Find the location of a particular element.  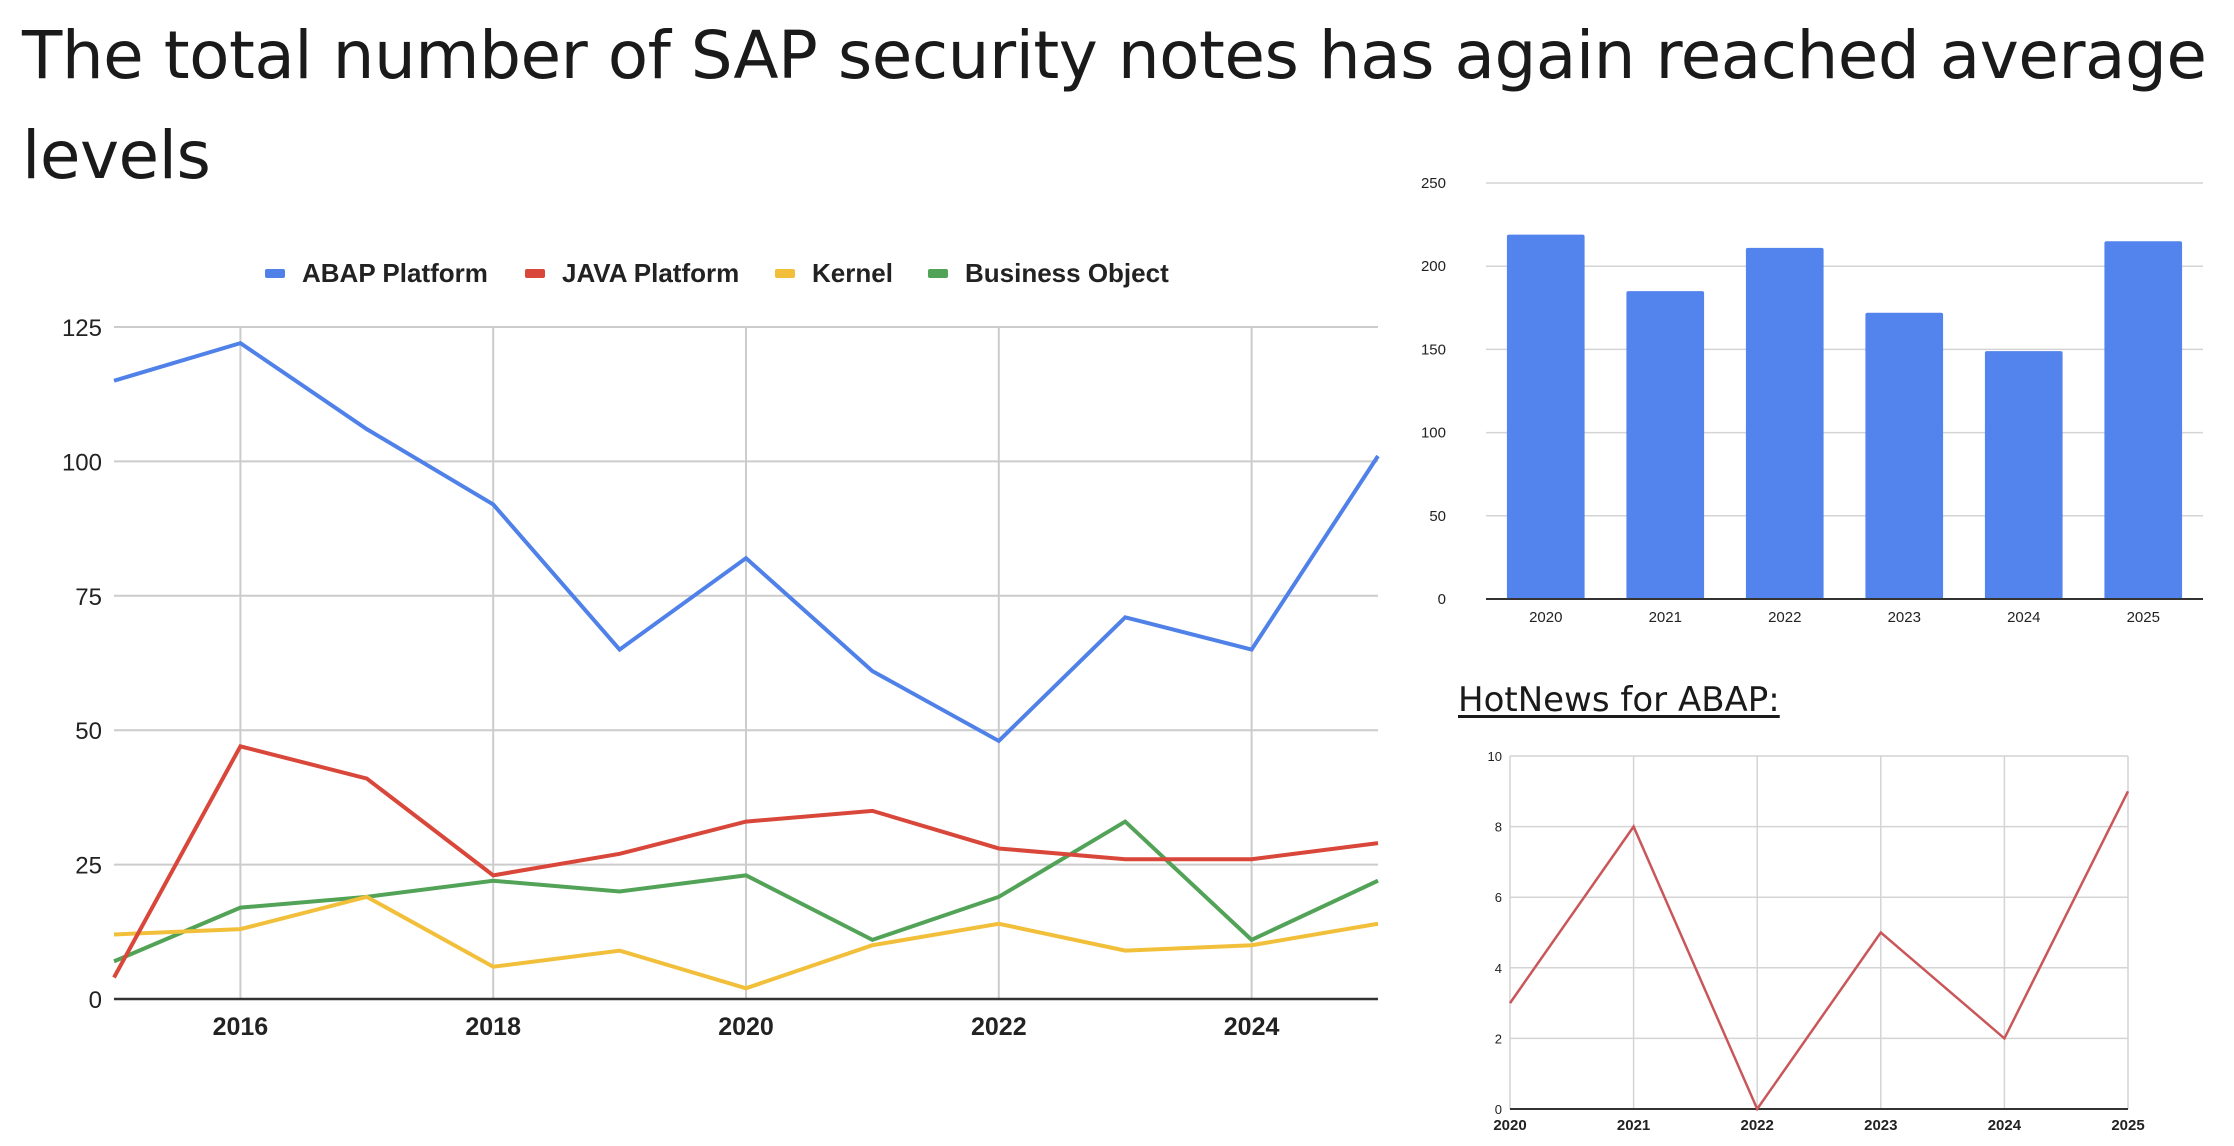

series-line-hotnews is located at coordinates (1819, 951).